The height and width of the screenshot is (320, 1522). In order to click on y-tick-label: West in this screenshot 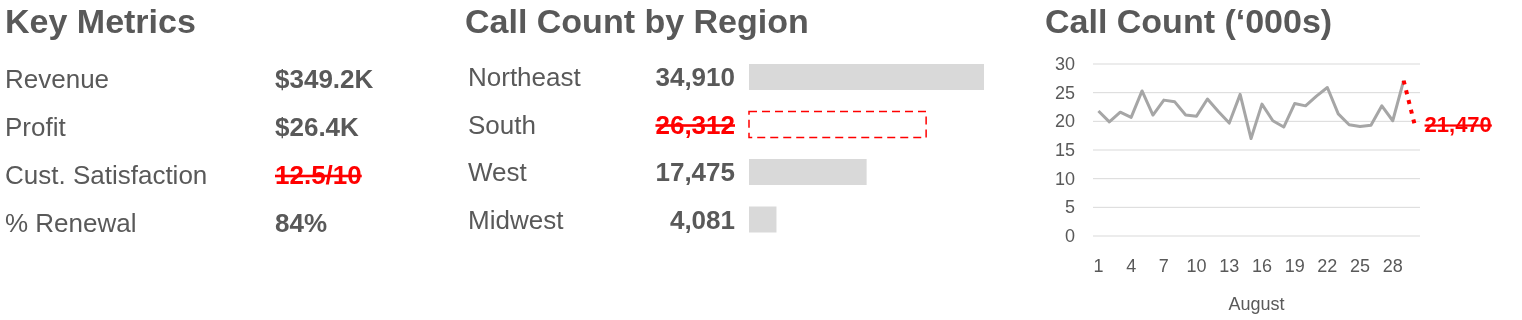, I will do `click(498, 172)`.